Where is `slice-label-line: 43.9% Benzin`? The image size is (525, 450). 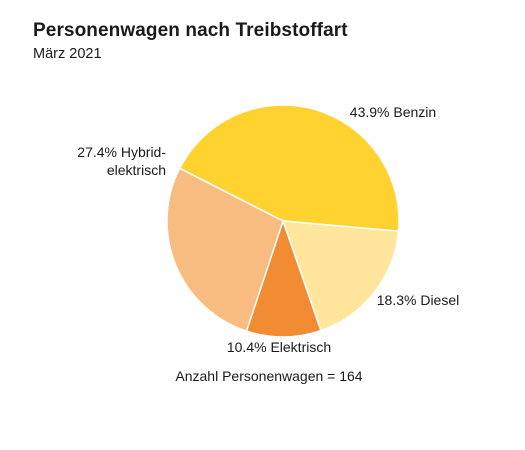
slice-label-line: 43.9% Benzin is located at coordinates (393, 112).